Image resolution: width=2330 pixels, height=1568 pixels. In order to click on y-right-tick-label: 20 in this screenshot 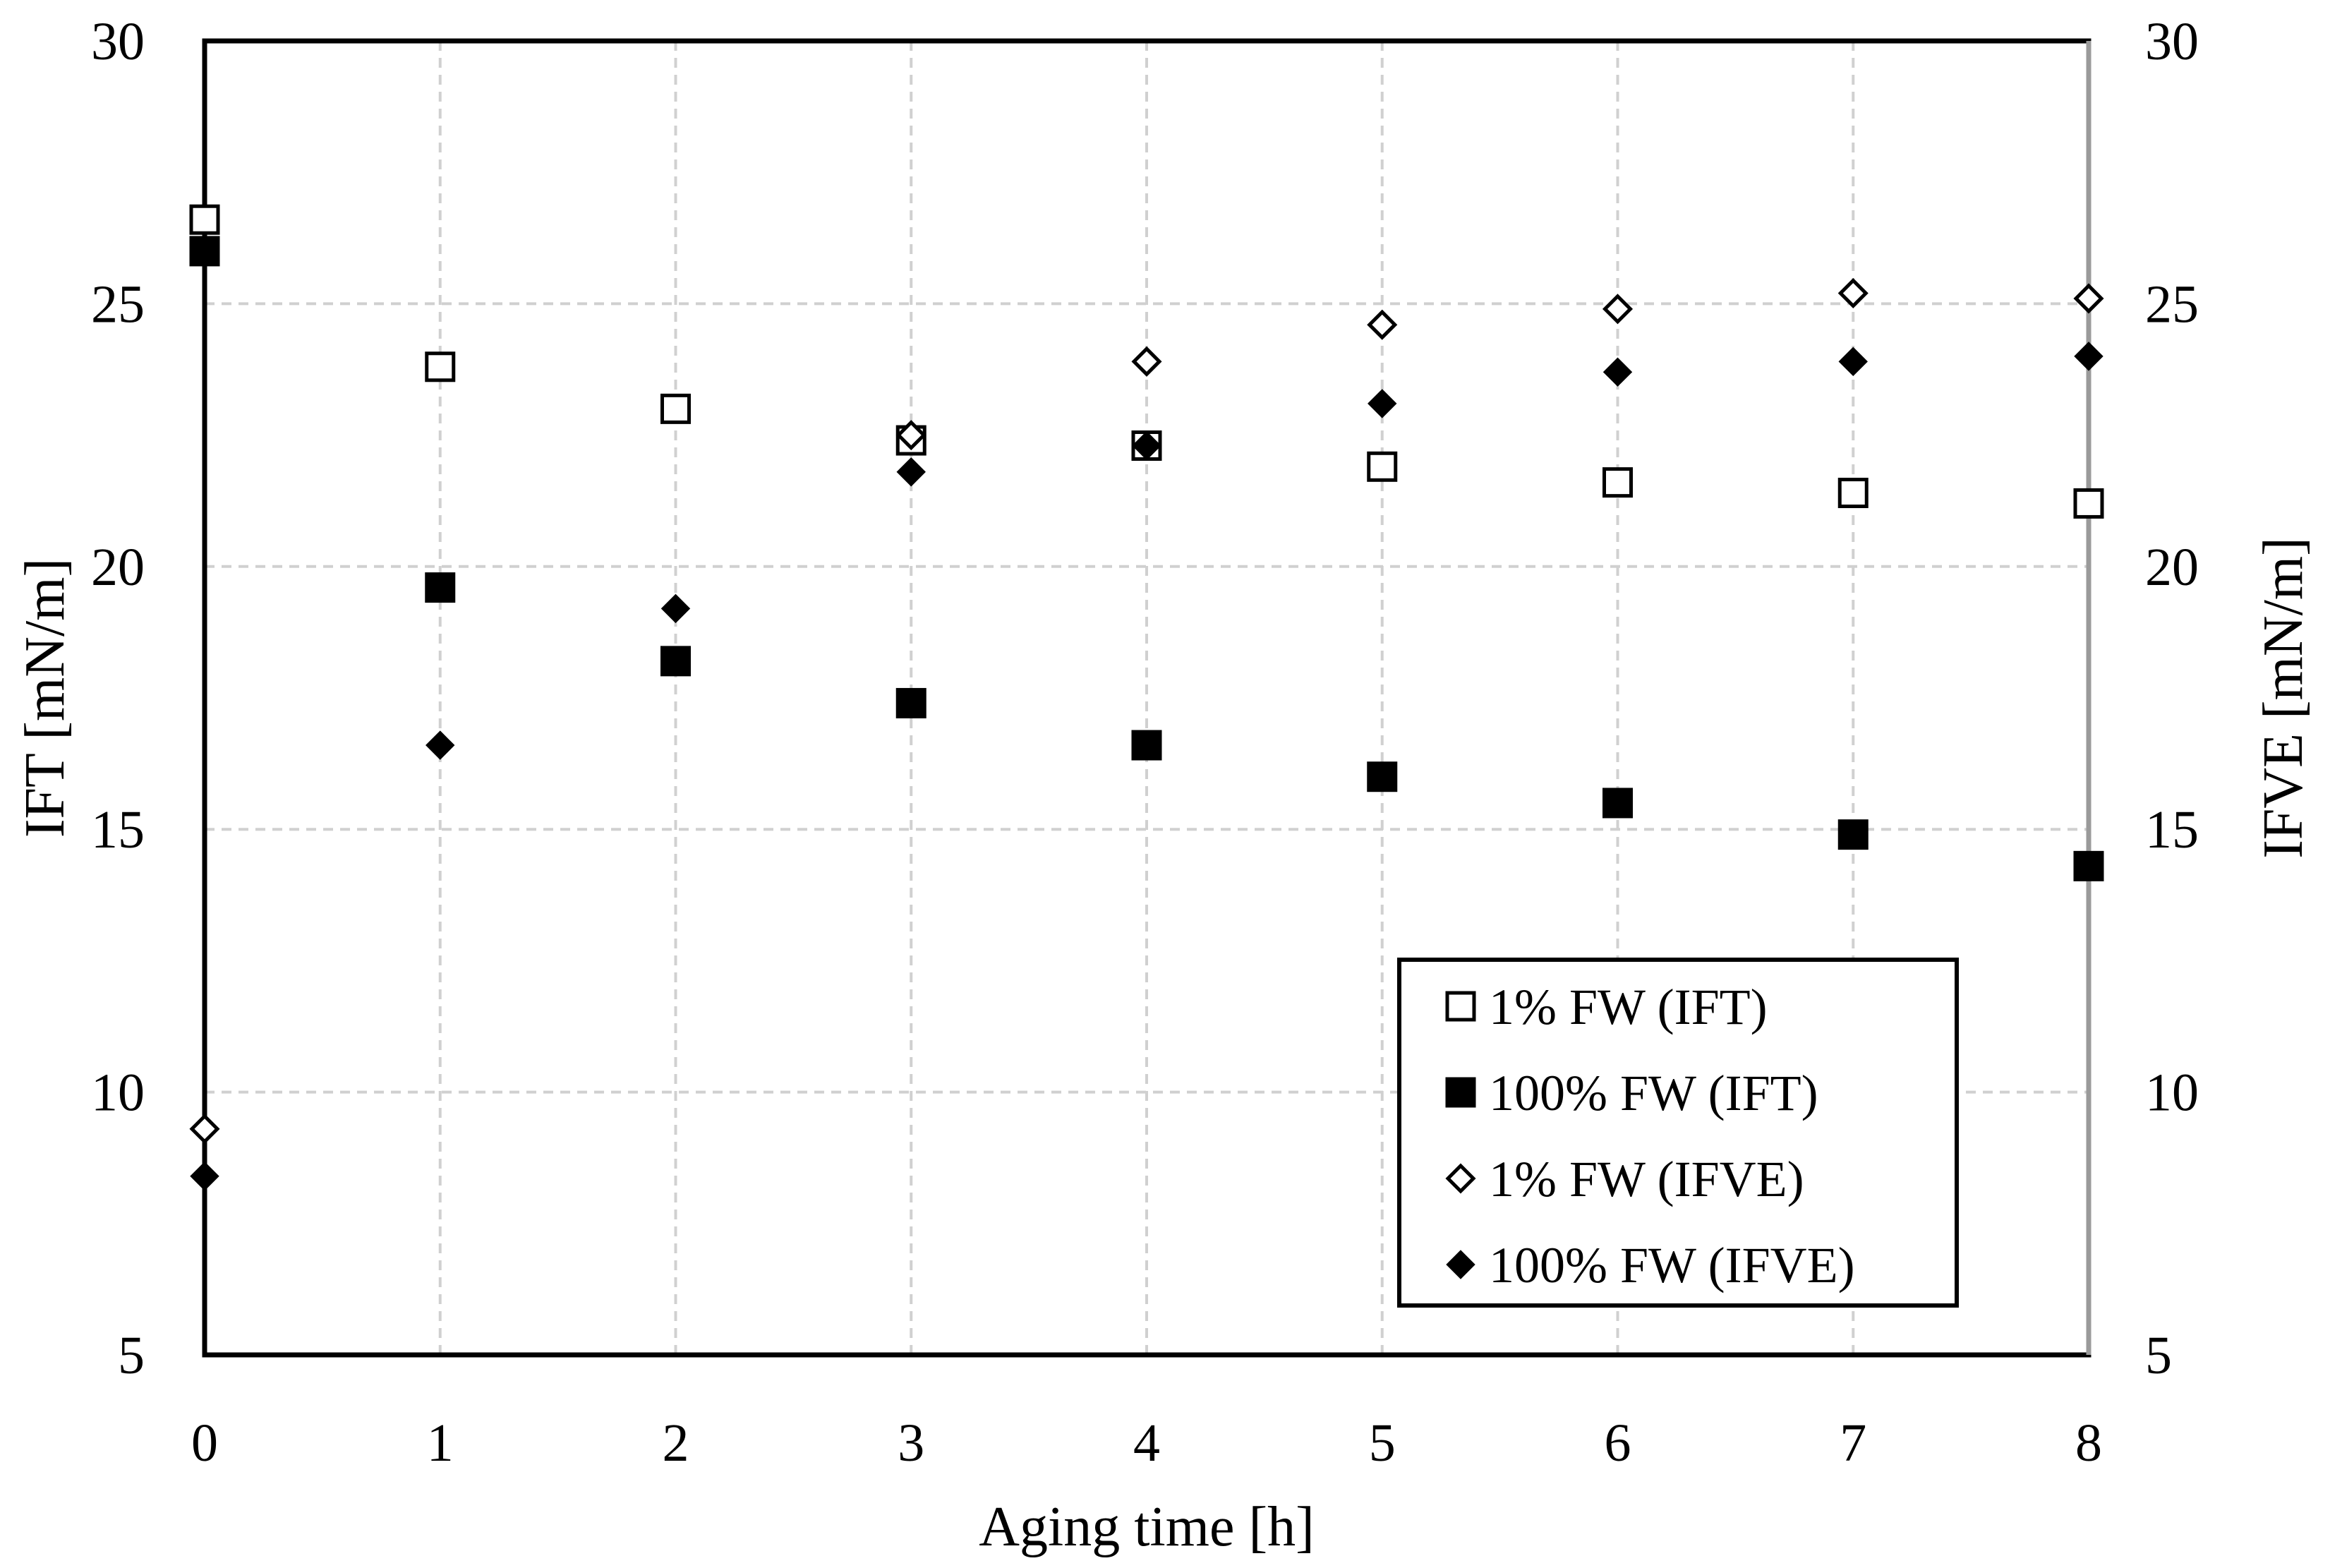, I will do `click(2172, 567)`.